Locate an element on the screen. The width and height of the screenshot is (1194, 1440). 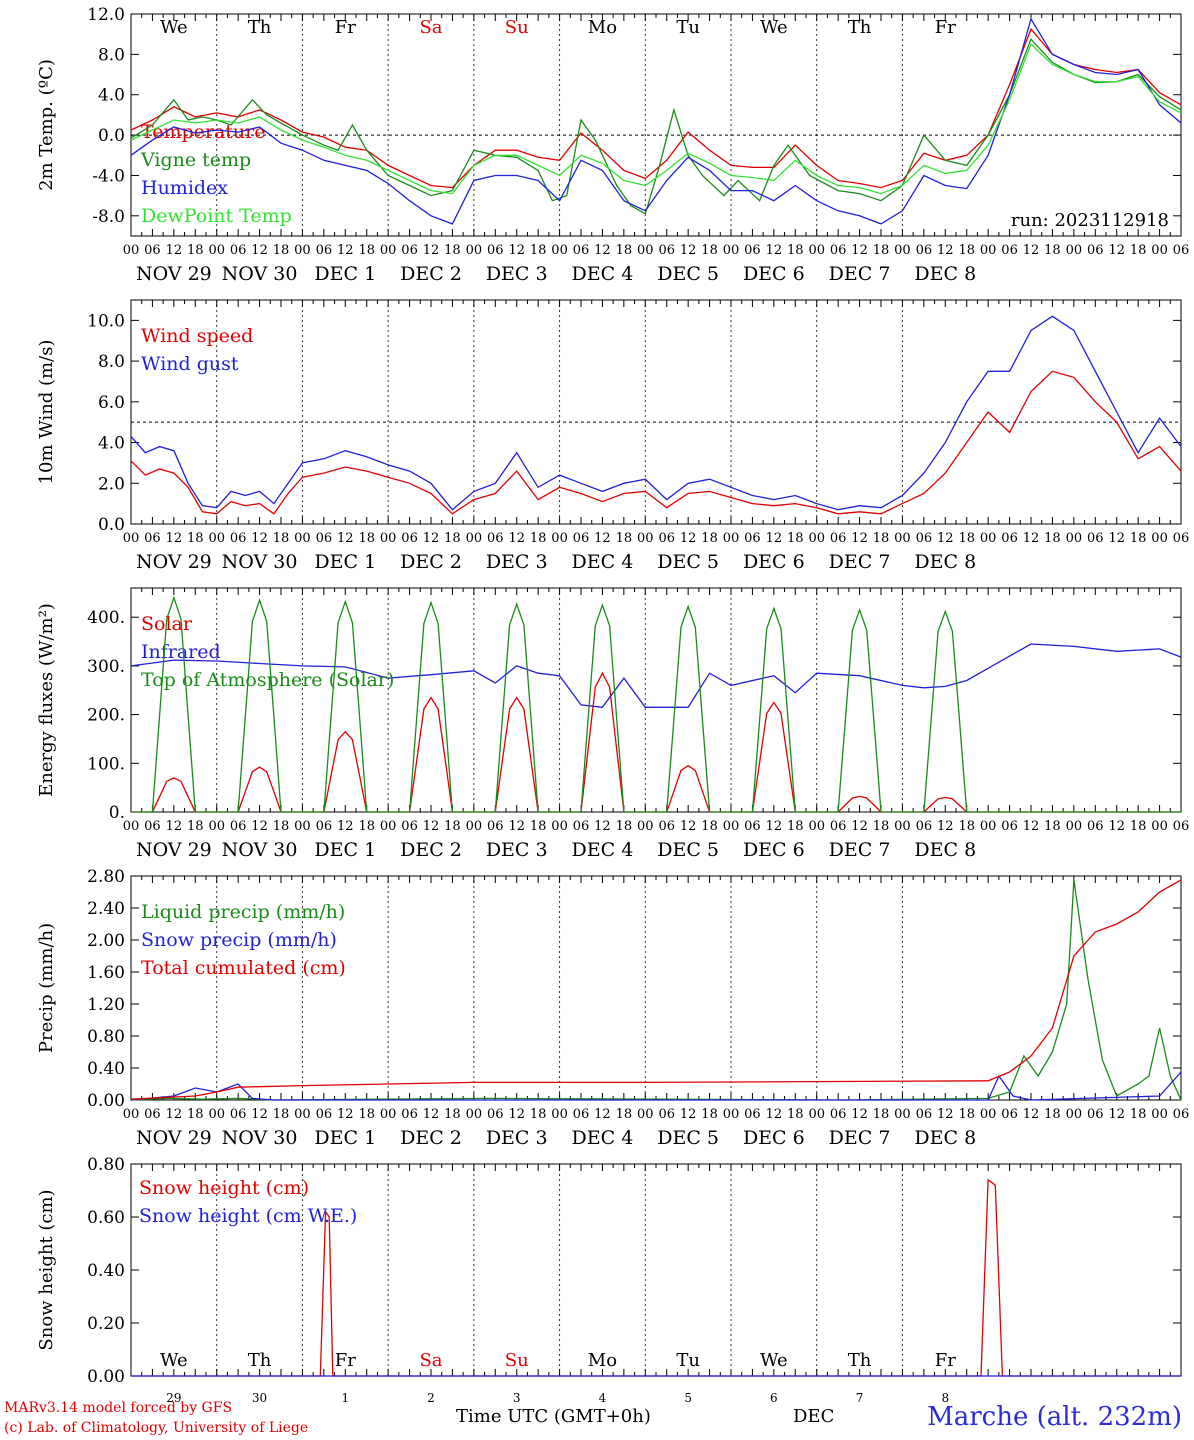
y-tick-label: 0.20 is located at coordinates (106, 1324).